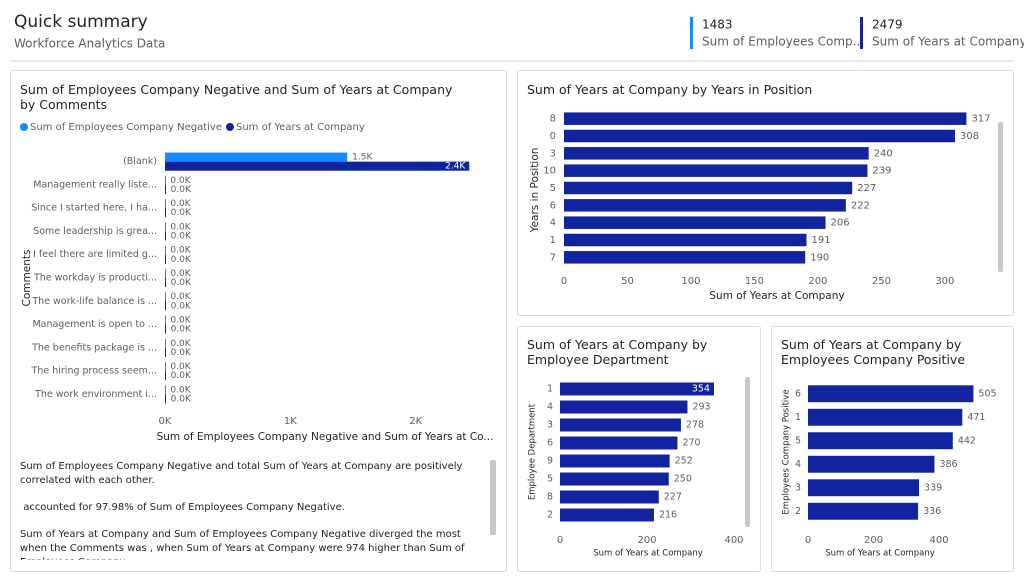  Describe the element at coordinates (300, 127) in the screenshot. I see `legend-label: Sum of Years at Company` at that location.